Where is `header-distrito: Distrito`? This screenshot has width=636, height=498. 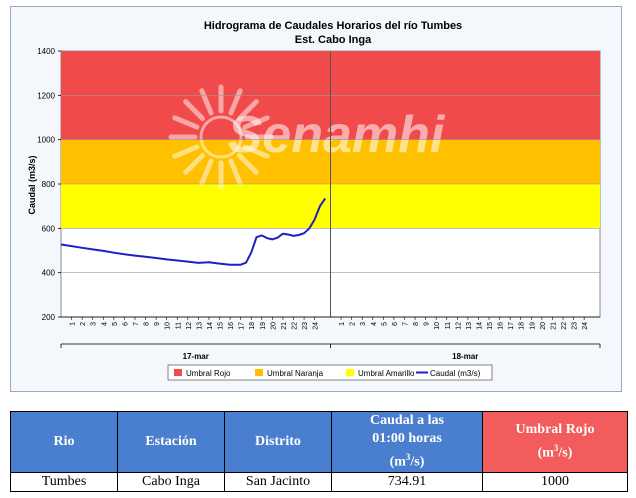
header-distrito: Distrito is located at coordinates (278, 442).